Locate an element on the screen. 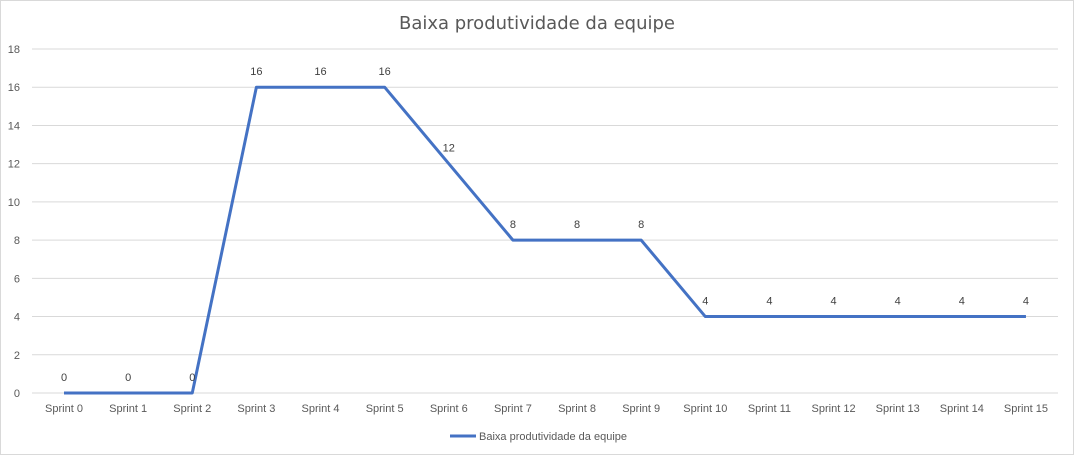 Image resolution: width=1074 pixels, height=455 pixels. x-tick-label: Sprint 0 is located at coordinates (64, 409).